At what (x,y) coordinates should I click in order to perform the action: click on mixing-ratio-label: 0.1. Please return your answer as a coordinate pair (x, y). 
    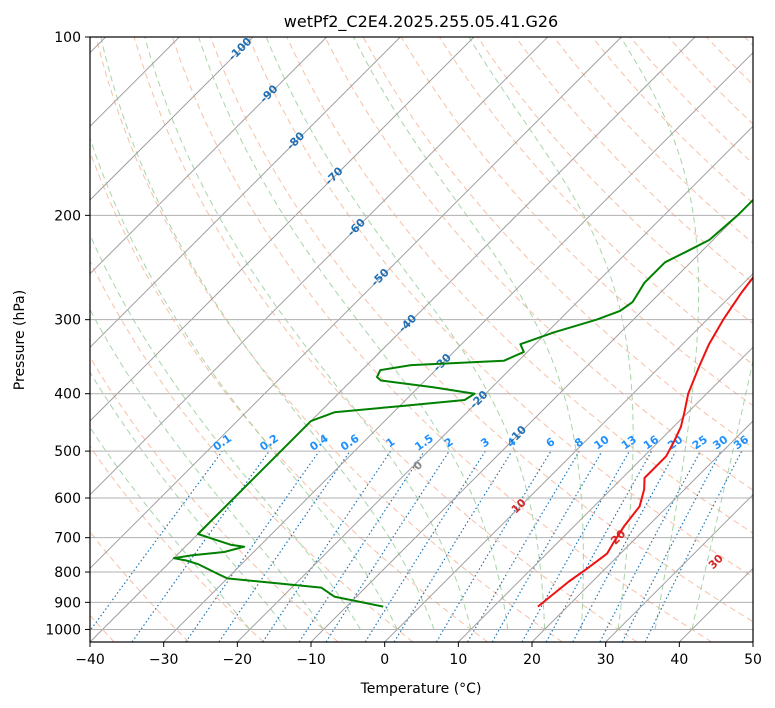
    Looking at the image, I should click on (222, 443).